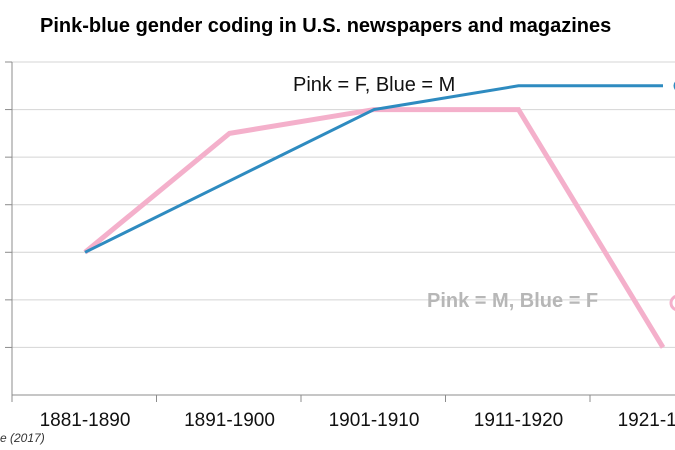 Image resolution: width=675 pixels, height=450 pixels. Describe the element at coordinates (22, 438) in the screenshot. I see `source-note: e (2017)` at that location.